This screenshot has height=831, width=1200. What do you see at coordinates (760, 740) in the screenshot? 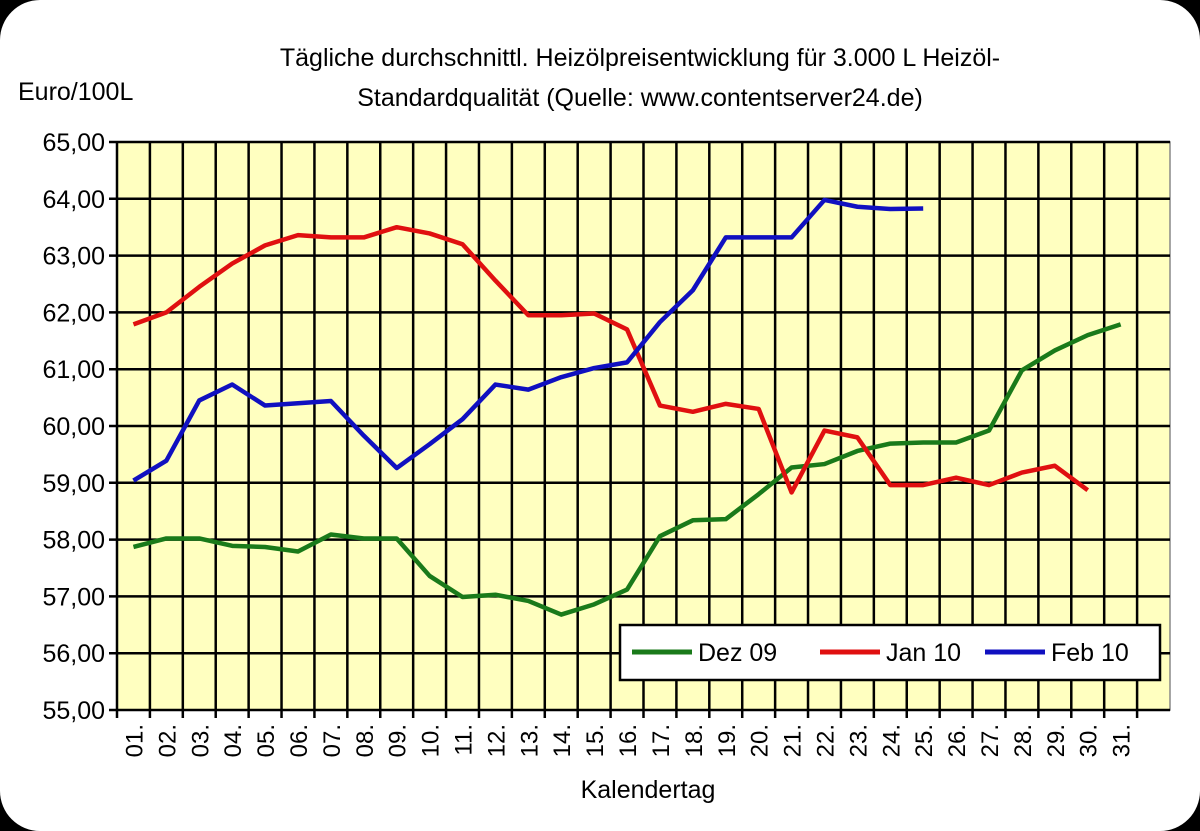
I see `x-tick-label: 20.` at bounding box center [760, 740].